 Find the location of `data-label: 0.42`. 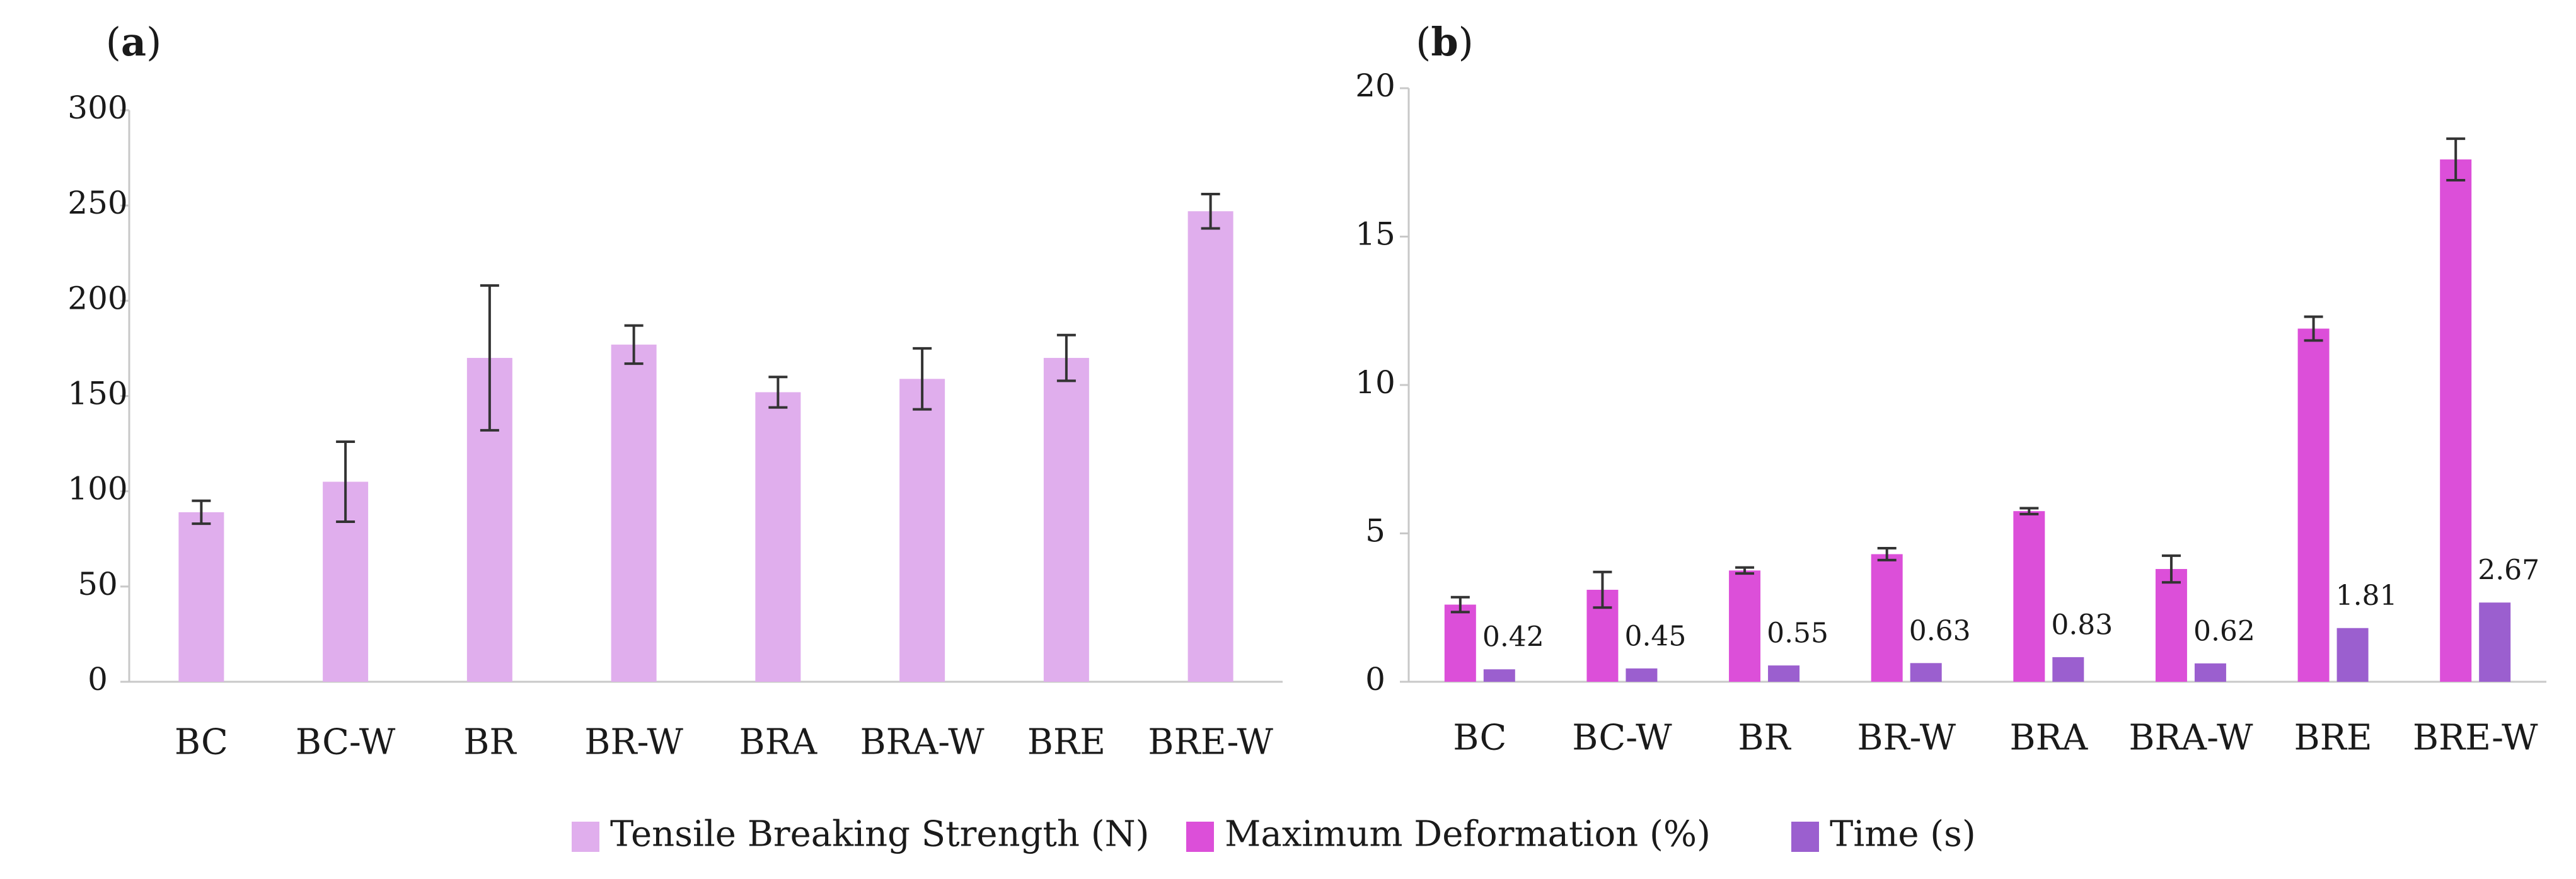

data-label: 0.42 is located at coordinates (1513, 637).